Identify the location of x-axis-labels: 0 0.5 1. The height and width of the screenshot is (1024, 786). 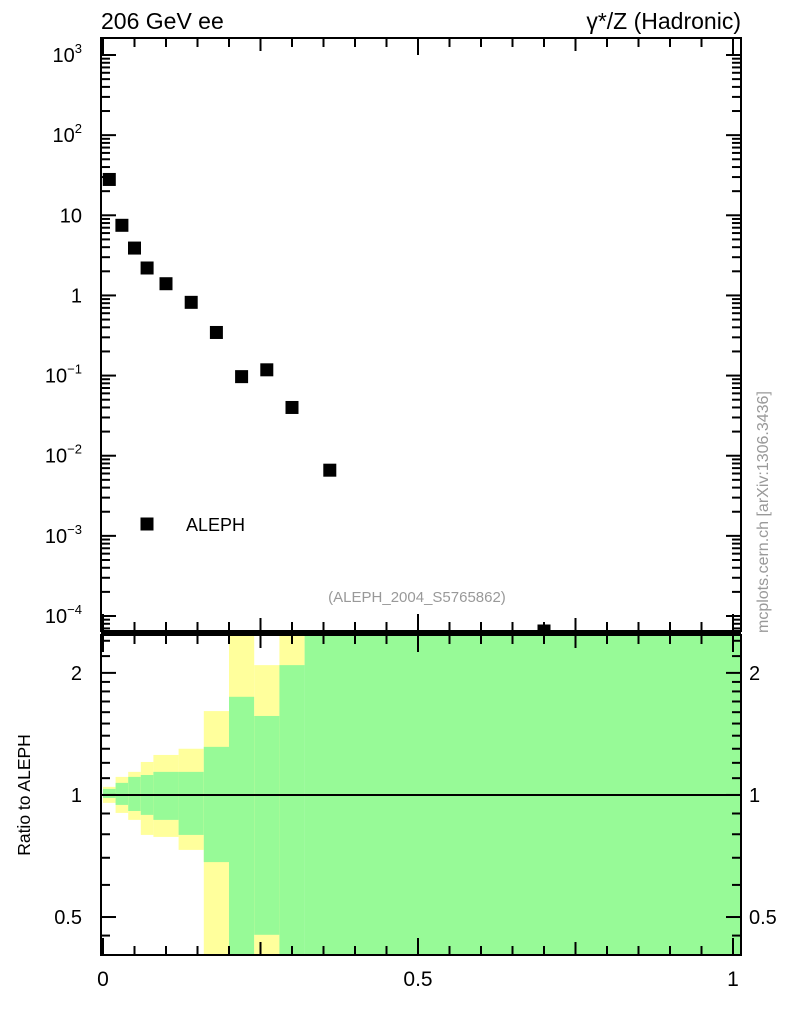
(418, 979).